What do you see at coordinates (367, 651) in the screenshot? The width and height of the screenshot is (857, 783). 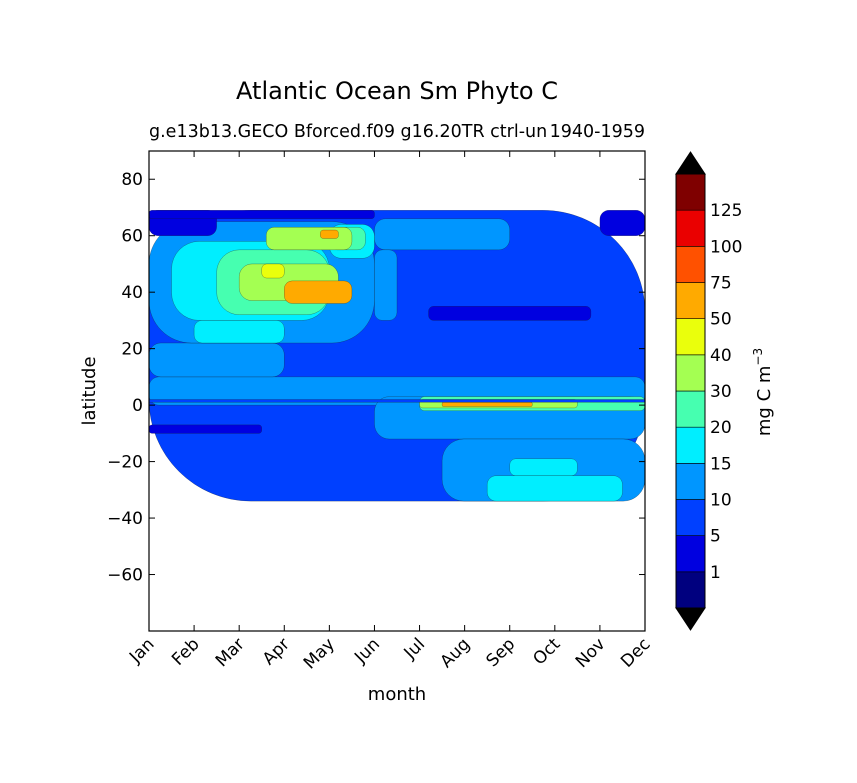 I see `x-tick-label: Jun` at bounding box center [367, 651].